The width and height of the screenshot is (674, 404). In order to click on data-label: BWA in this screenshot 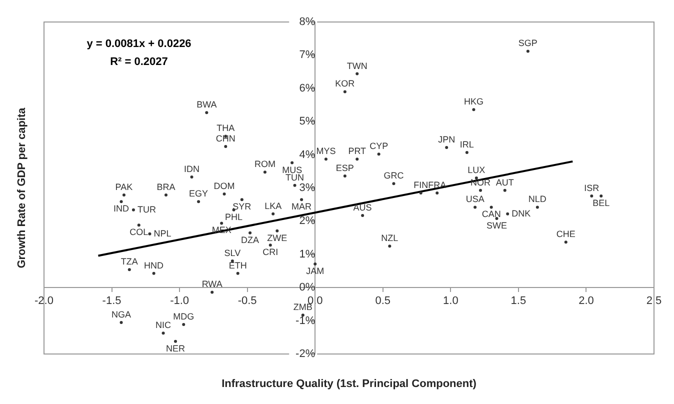, I will do `click(206, 105)`.